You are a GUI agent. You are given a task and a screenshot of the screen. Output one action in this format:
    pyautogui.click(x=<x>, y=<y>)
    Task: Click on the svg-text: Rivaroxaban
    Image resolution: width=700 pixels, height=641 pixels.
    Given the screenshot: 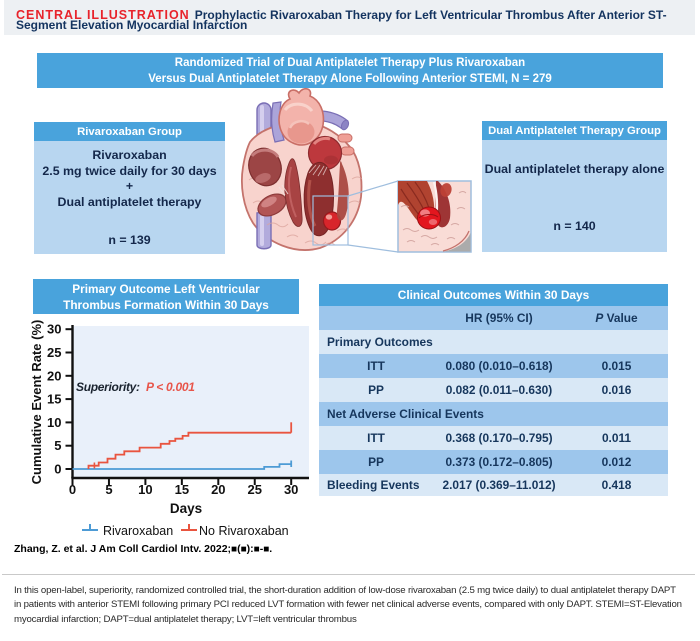 What is the action you would take?
    pyautogui.click(x=138, y=531)
    